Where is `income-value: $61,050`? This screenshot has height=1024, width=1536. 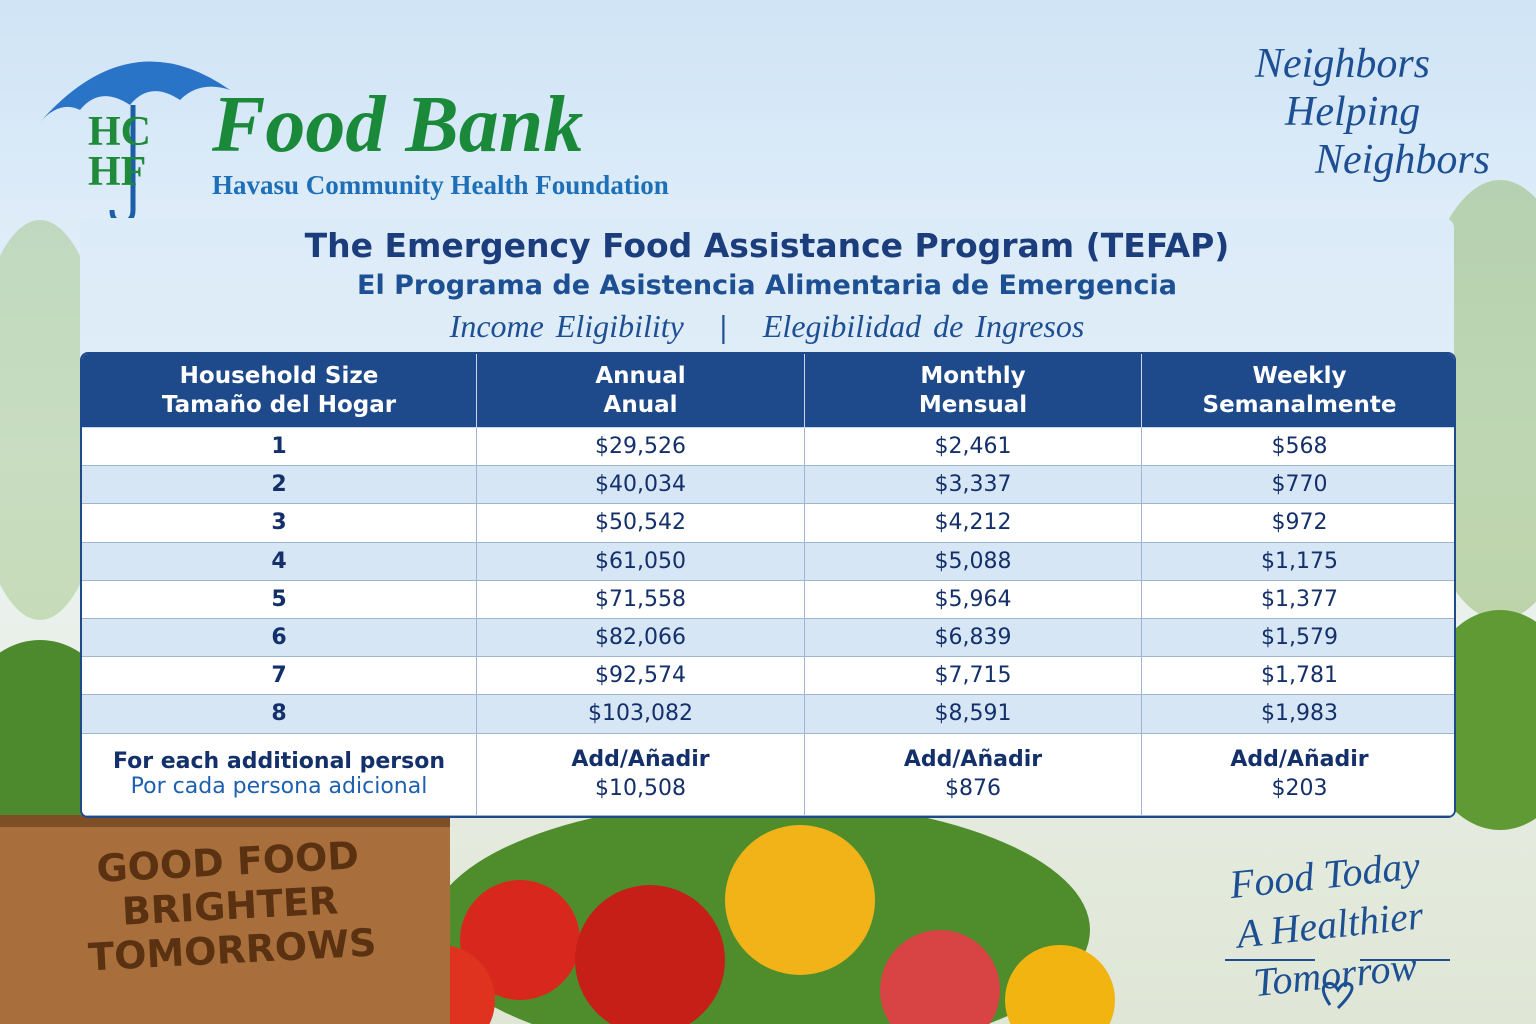 income-value: $61,050 is located at coordinates (640, 561).